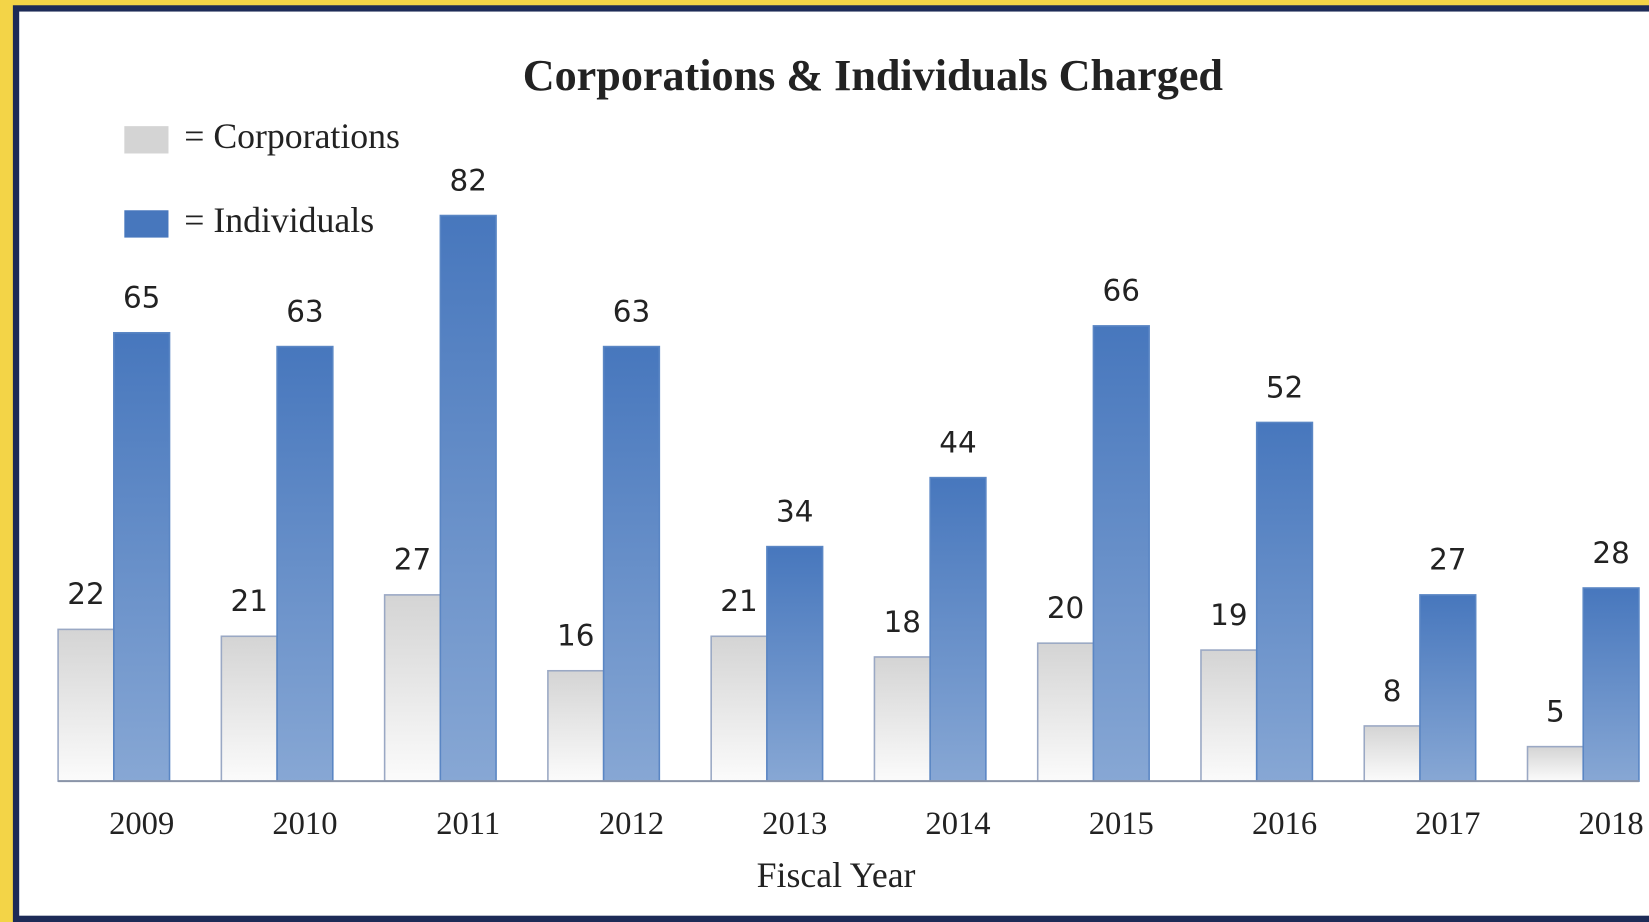  What do you see at coordinates (1555, 711) in the screenshot?
I see `data-label: 5` at bounding box center [1555, 711].